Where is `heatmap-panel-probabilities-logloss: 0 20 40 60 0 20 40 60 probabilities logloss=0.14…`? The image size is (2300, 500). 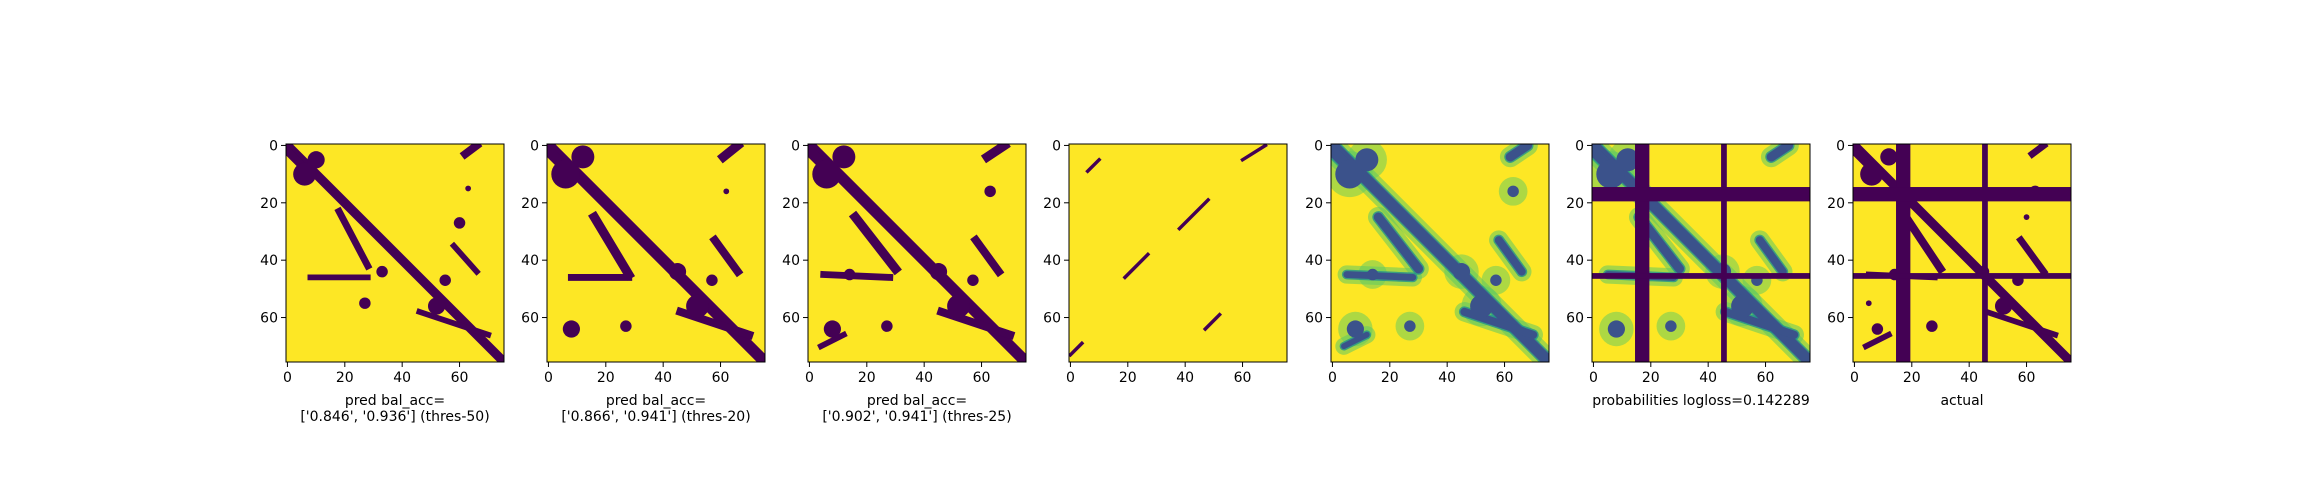
heatmap-panel-probabilities-logloss: 0 20 40 60 0 20 40 60 probabilities logloss=0.14… is located at coordinates (1688, 273).